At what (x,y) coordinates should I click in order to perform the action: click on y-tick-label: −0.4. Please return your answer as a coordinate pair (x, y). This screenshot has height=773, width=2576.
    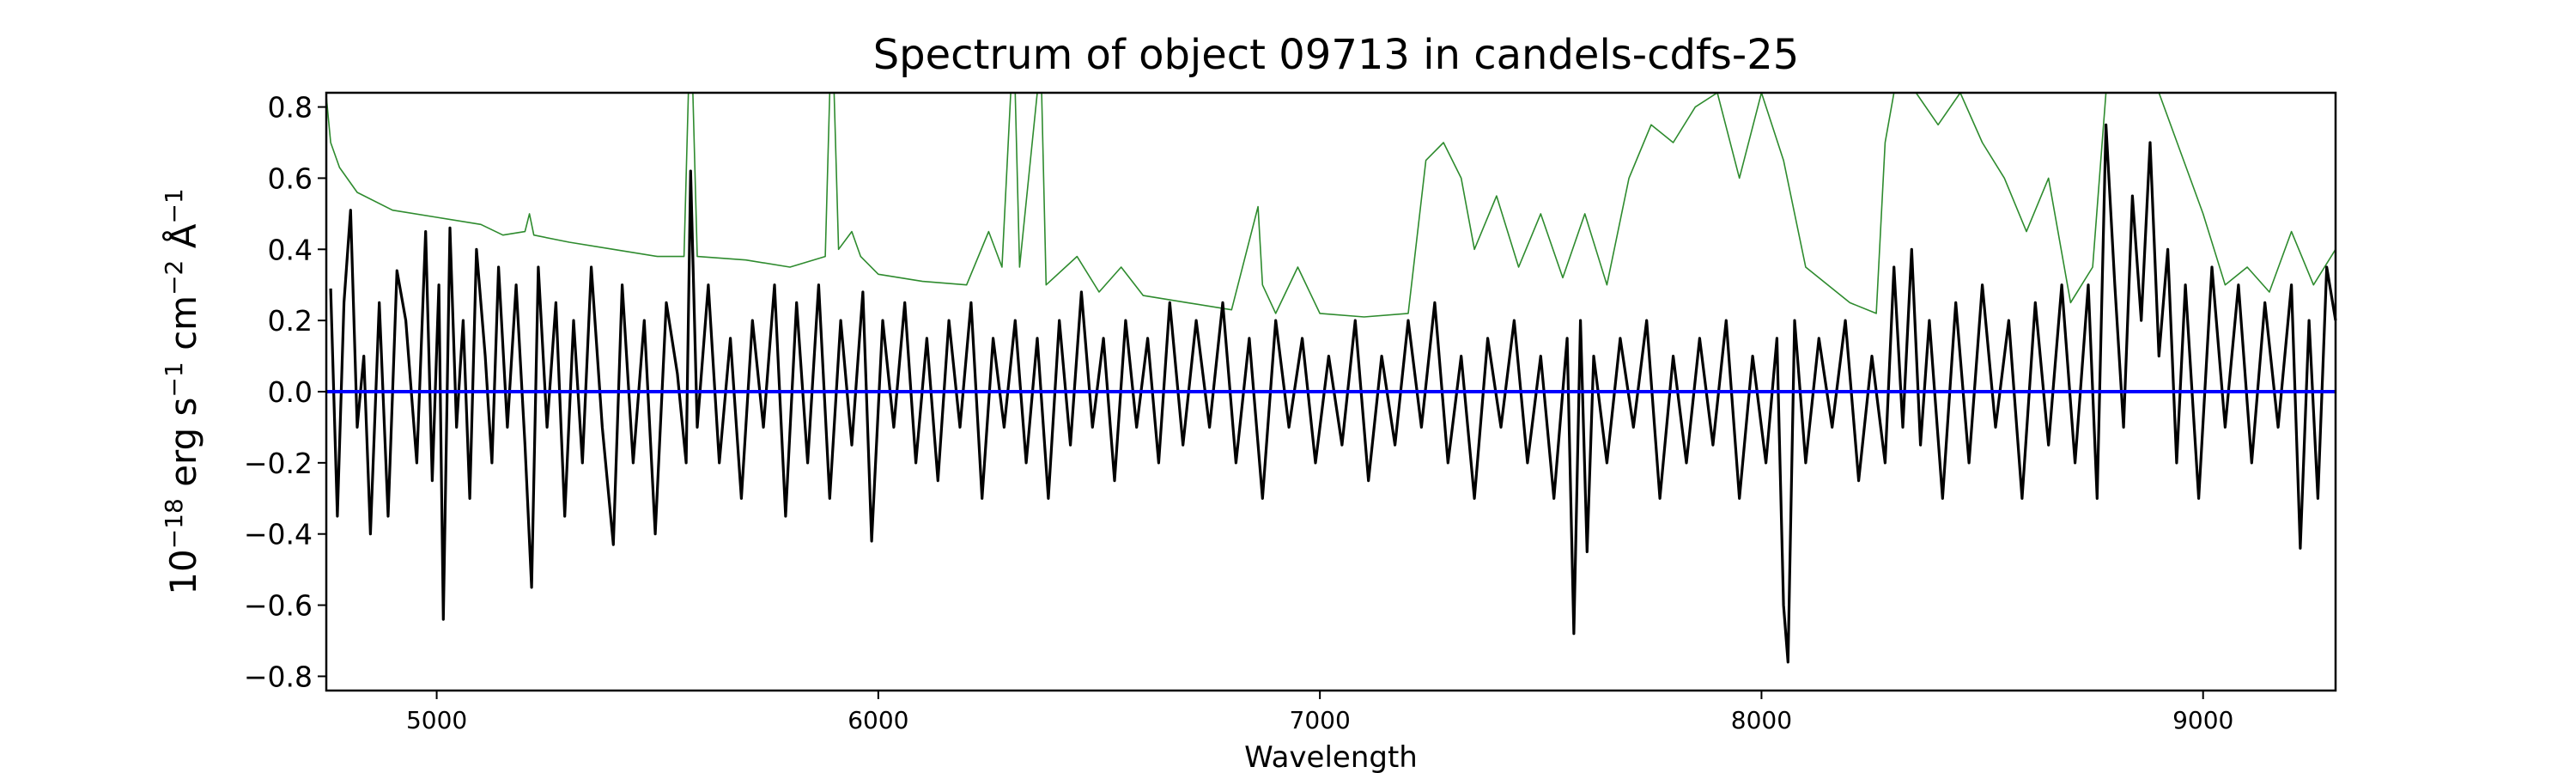
    Looking at the image, I should click on (279, 534).